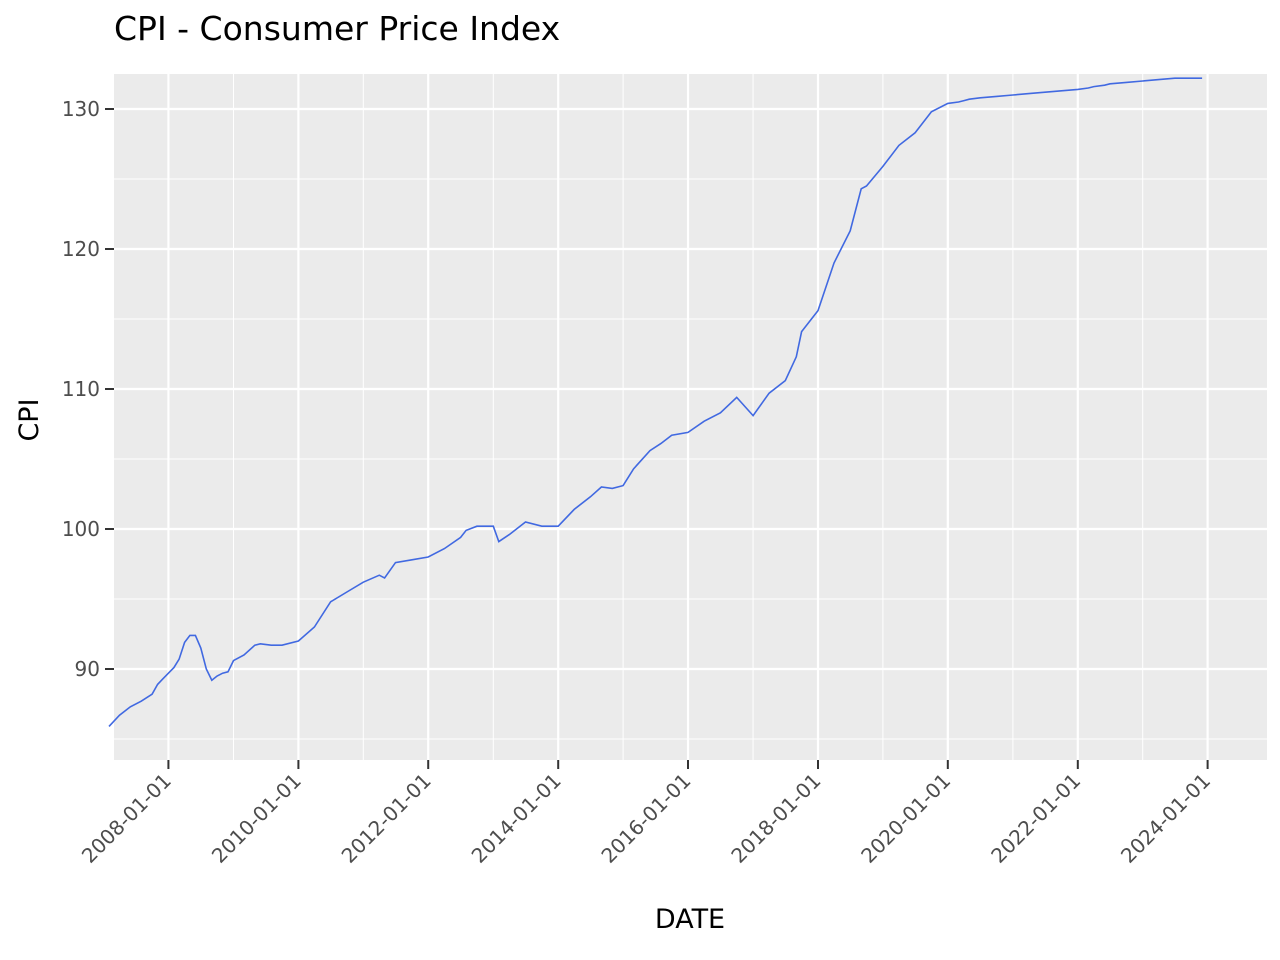 The image size is (1280, 960). What do you see at coordinates (645, 818) in the screenshot?
I see `x-tick-label: 2016-01-01` at bounding box center [645, 818].